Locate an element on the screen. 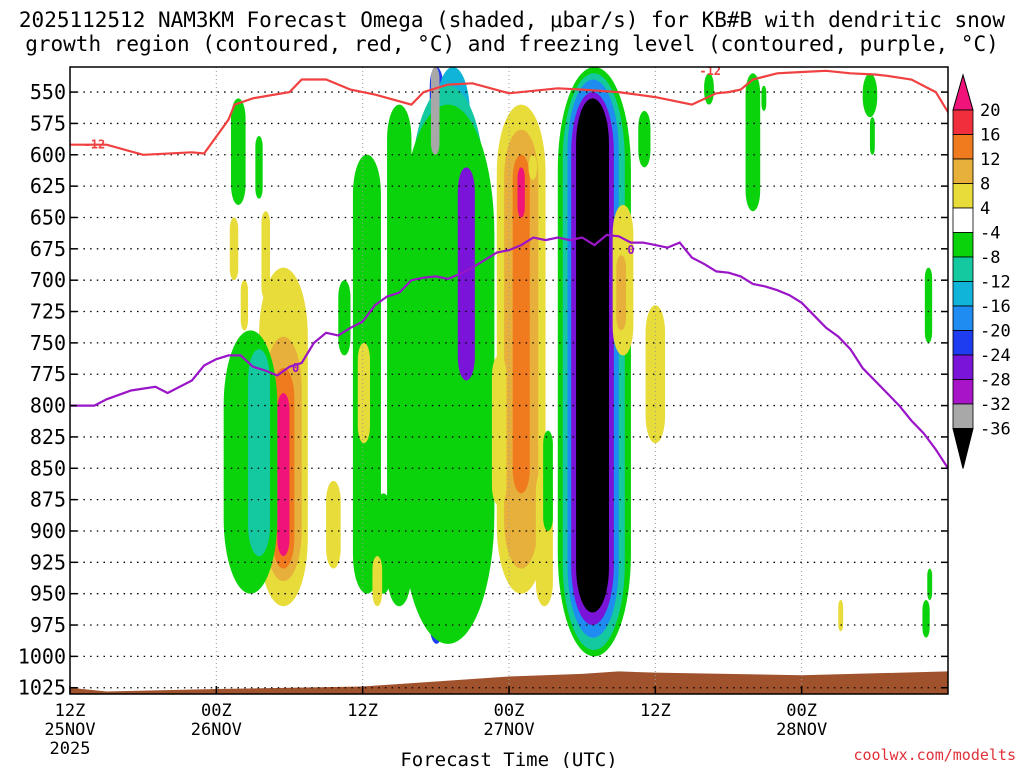  dgz-minus12-contour is located at coordinates (509, 112).